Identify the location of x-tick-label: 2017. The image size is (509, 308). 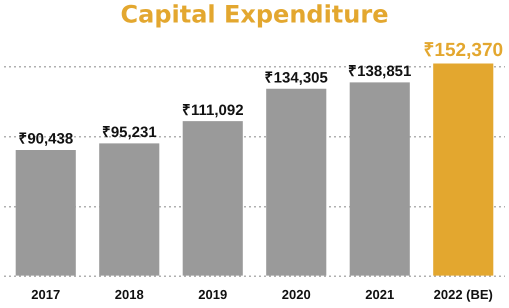
(45, 294).